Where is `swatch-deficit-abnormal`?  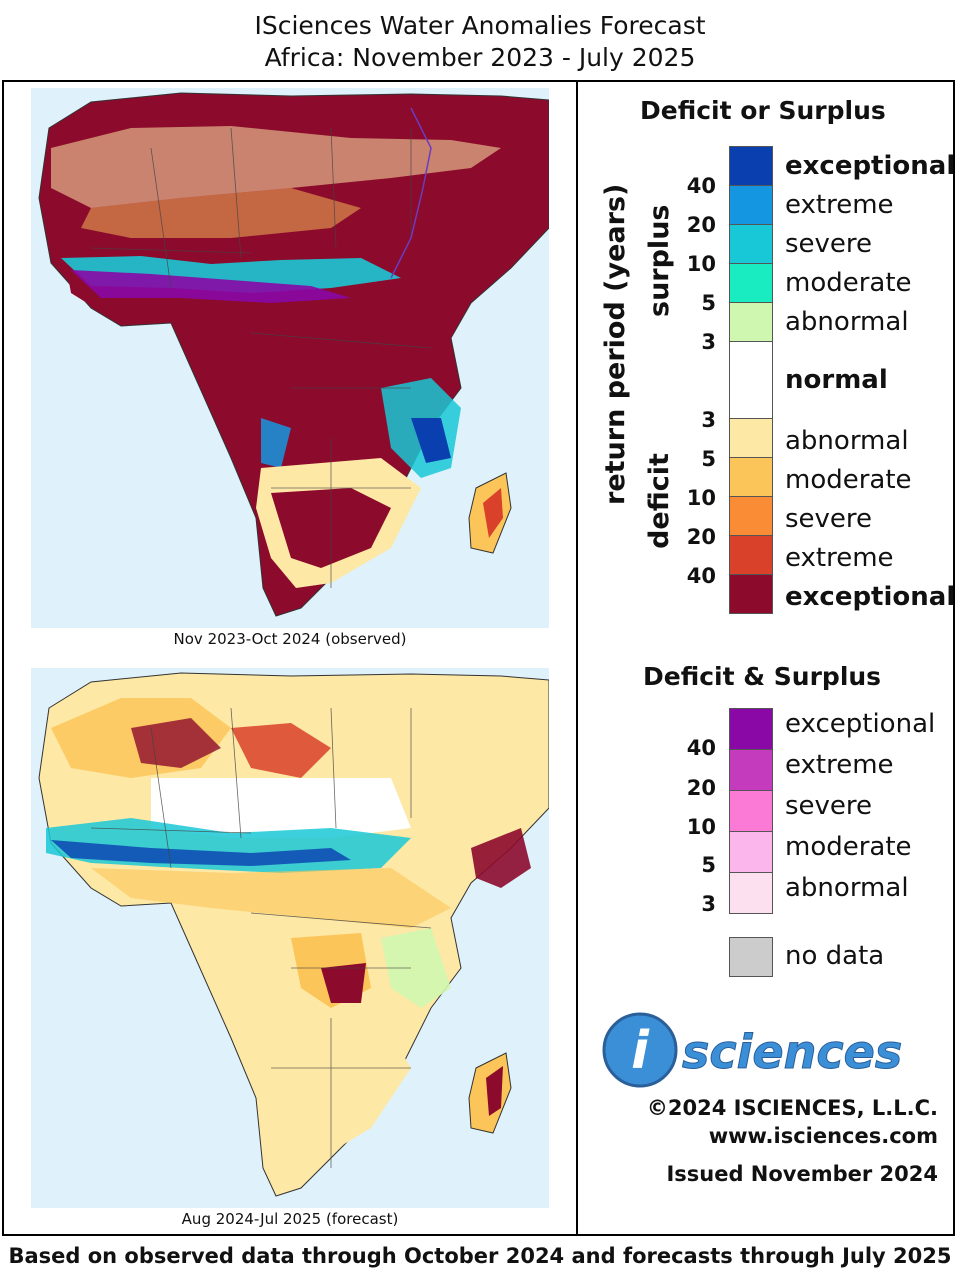 swatch-deficit-abnormal is located at coordinates (751, 438).